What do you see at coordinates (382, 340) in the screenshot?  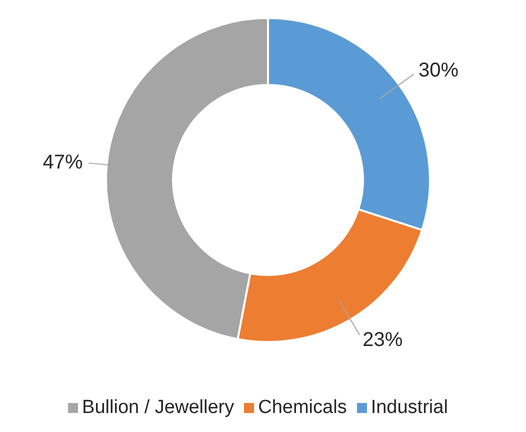 I see `data-label: 23%` at bounding box center [382, 340].